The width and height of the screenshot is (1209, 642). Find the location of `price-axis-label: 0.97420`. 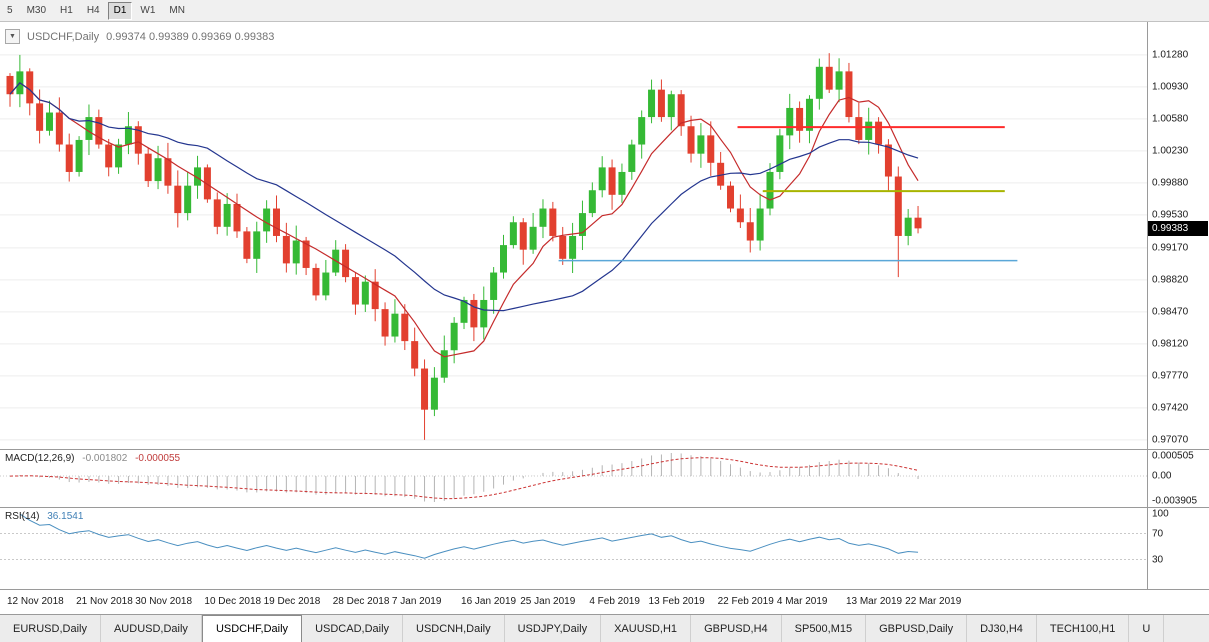

price-axis-label: 0.97420 is located at coordinates (1170, 408).